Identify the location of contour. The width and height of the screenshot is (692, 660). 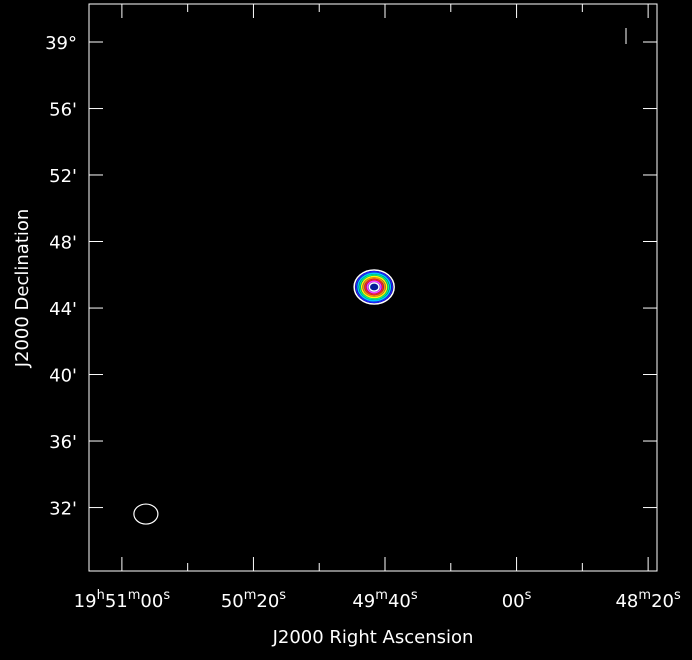
(374, 287).